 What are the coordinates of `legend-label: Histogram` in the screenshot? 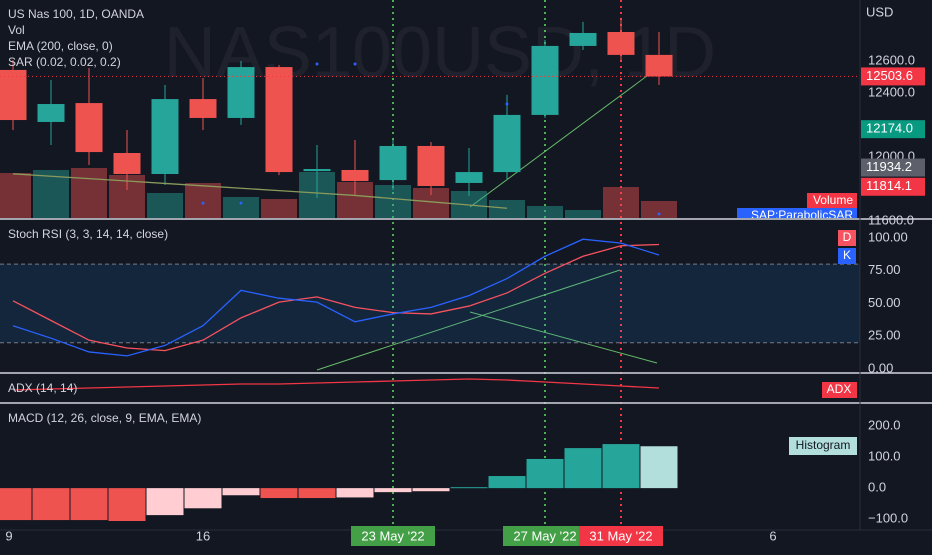 It's located at (823, 445).